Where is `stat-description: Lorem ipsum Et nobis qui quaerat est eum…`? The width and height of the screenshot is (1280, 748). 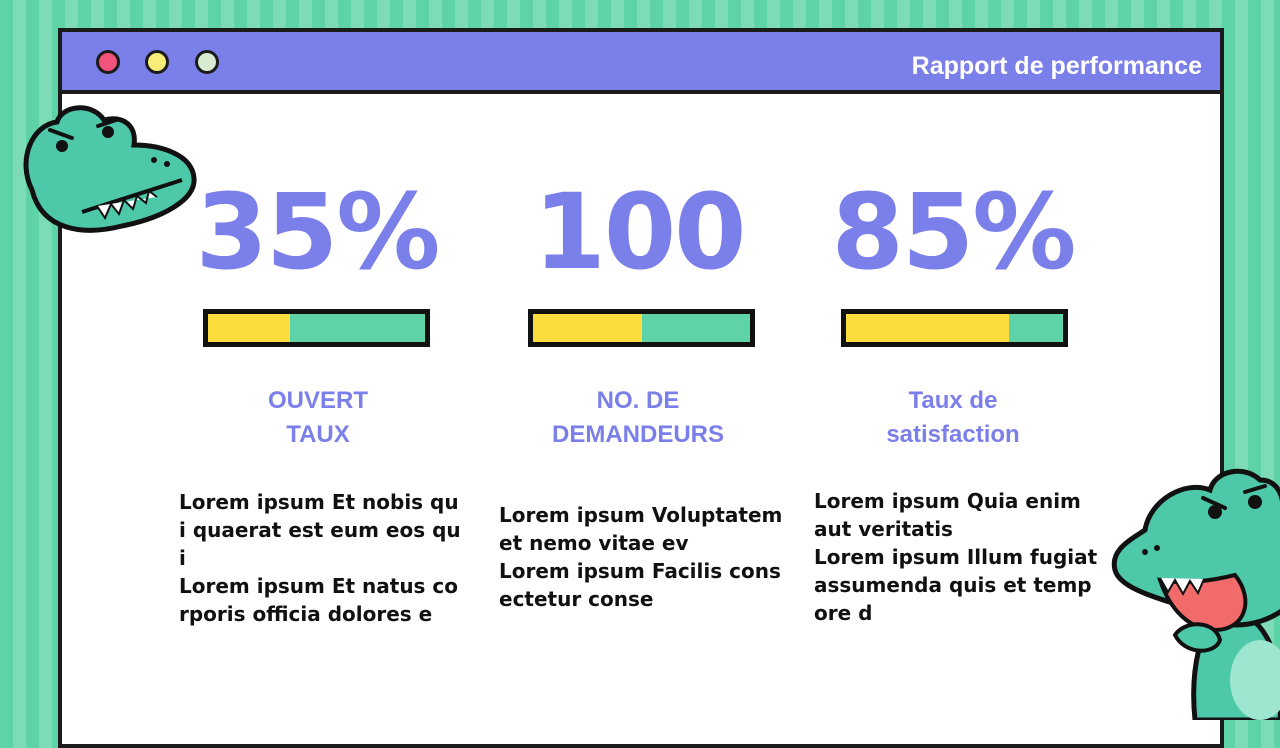
stat-description: Lorem ipsum Et nobis qui quaerat est eum… is located at coordinates (321, 558).